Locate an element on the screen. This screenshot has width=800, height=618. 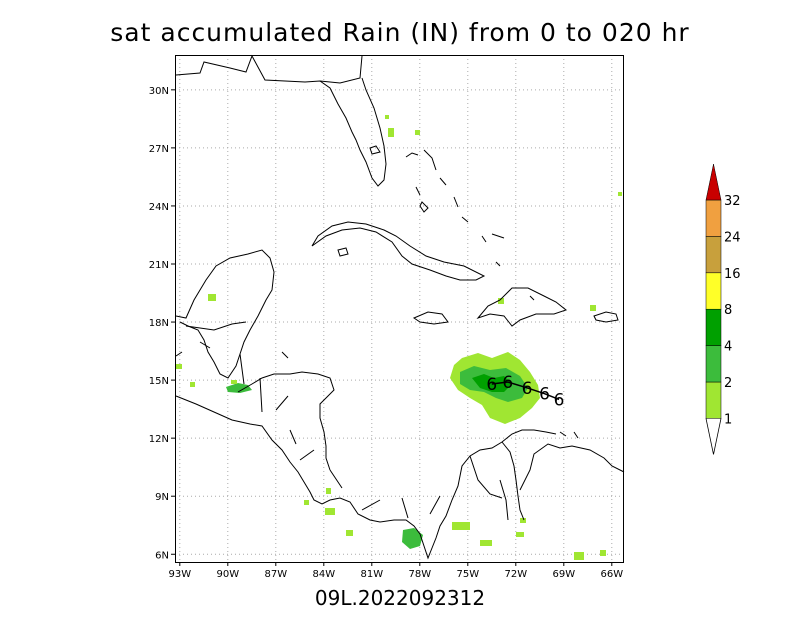
colorbar-label: 2 is located at coordinates (728, 383).